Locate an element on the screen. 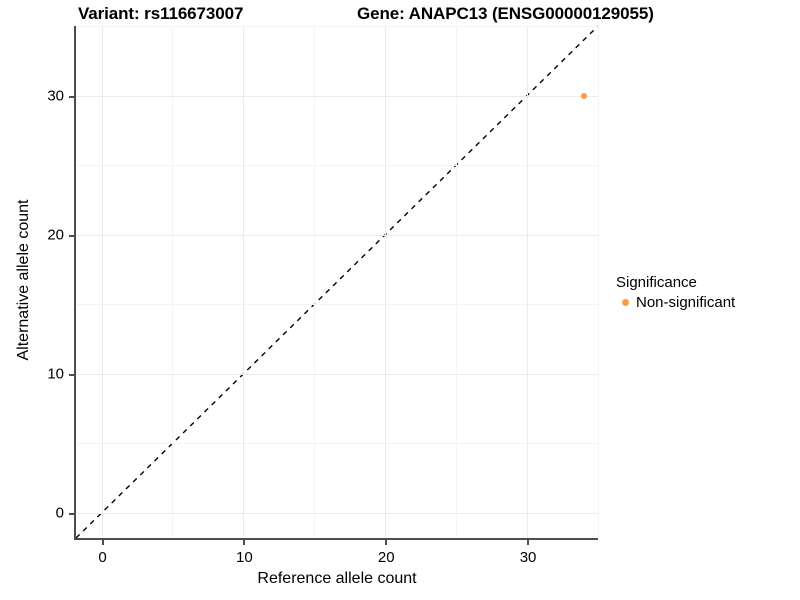 This screenshot has width=800, height=600. legend-item-label: Non-significant is located at coordinates (686, 302).